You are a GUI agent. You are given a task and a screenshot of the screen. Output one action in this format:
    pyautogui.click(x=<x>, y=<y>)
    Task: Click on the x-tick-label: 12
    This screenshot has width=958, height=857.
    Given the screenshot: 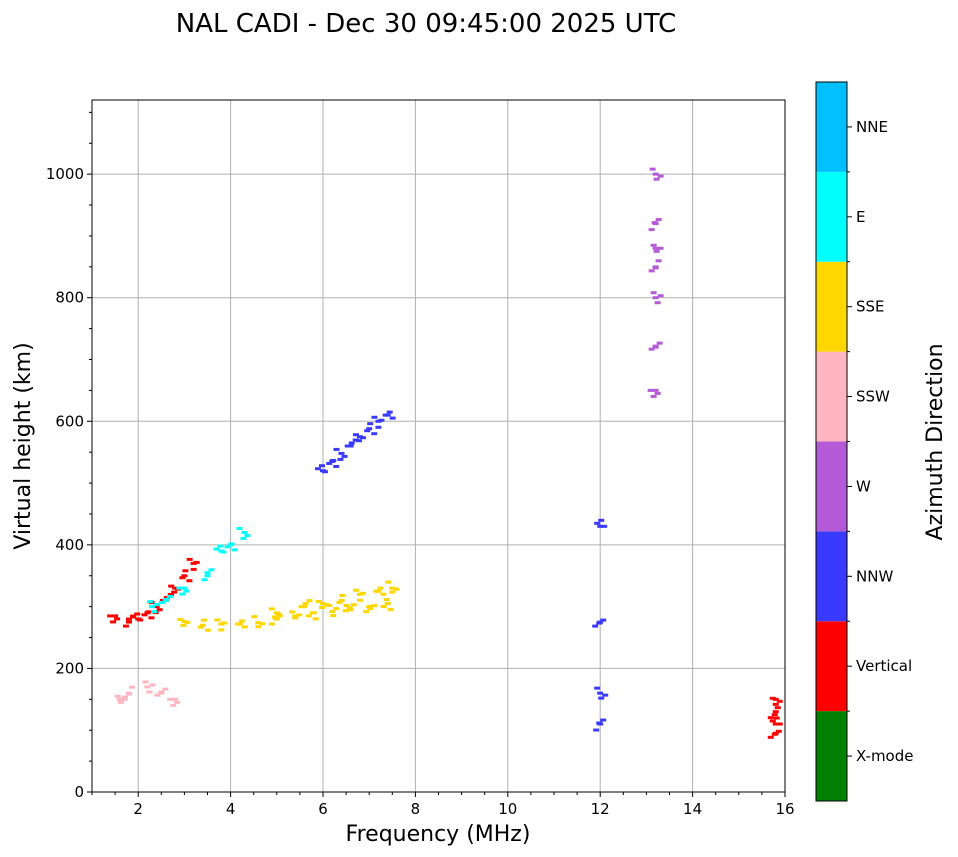 What is the action you would take?
    pyautogui.click(x=600, y=809)
    